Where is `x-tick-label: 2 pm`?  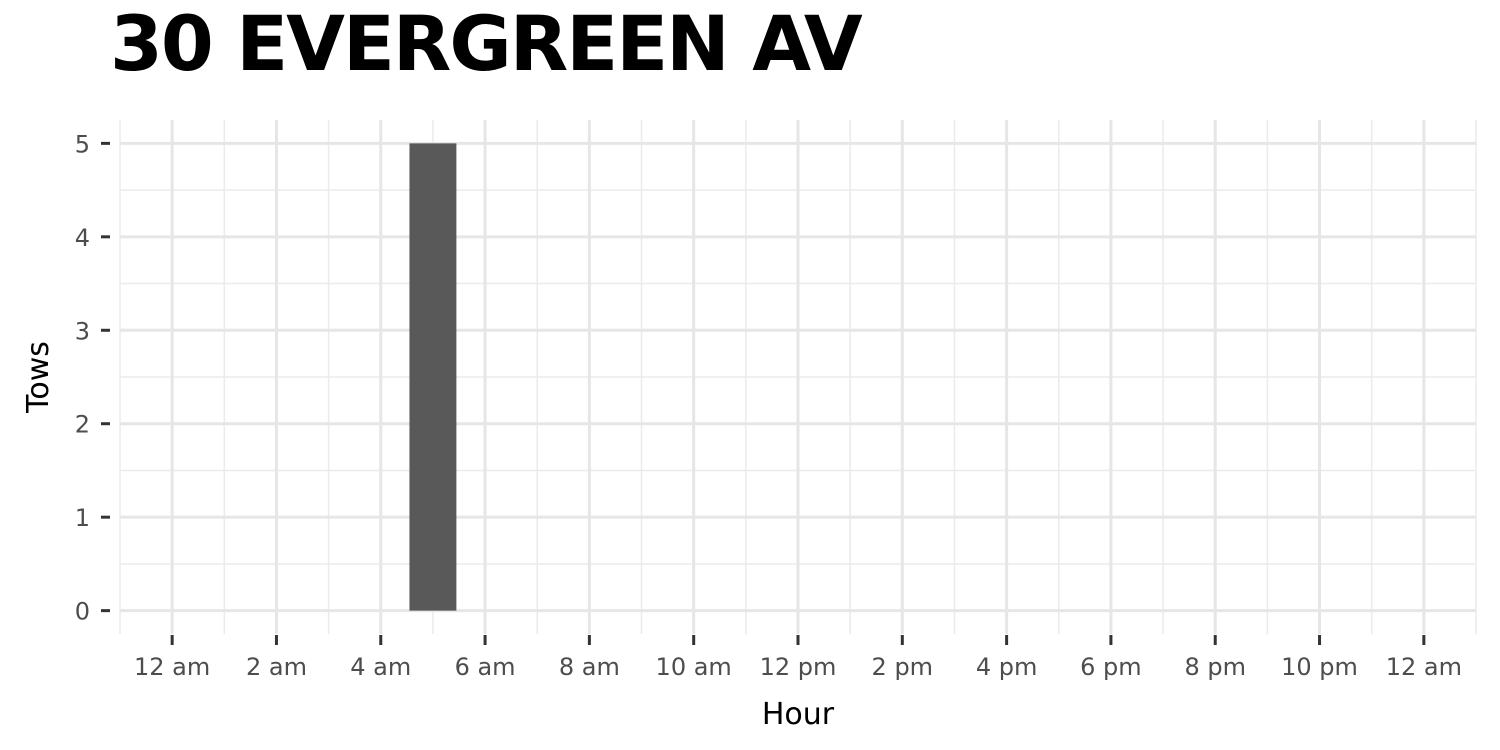
x-tick-label: 2 pm is located at coordinates (903, 667).